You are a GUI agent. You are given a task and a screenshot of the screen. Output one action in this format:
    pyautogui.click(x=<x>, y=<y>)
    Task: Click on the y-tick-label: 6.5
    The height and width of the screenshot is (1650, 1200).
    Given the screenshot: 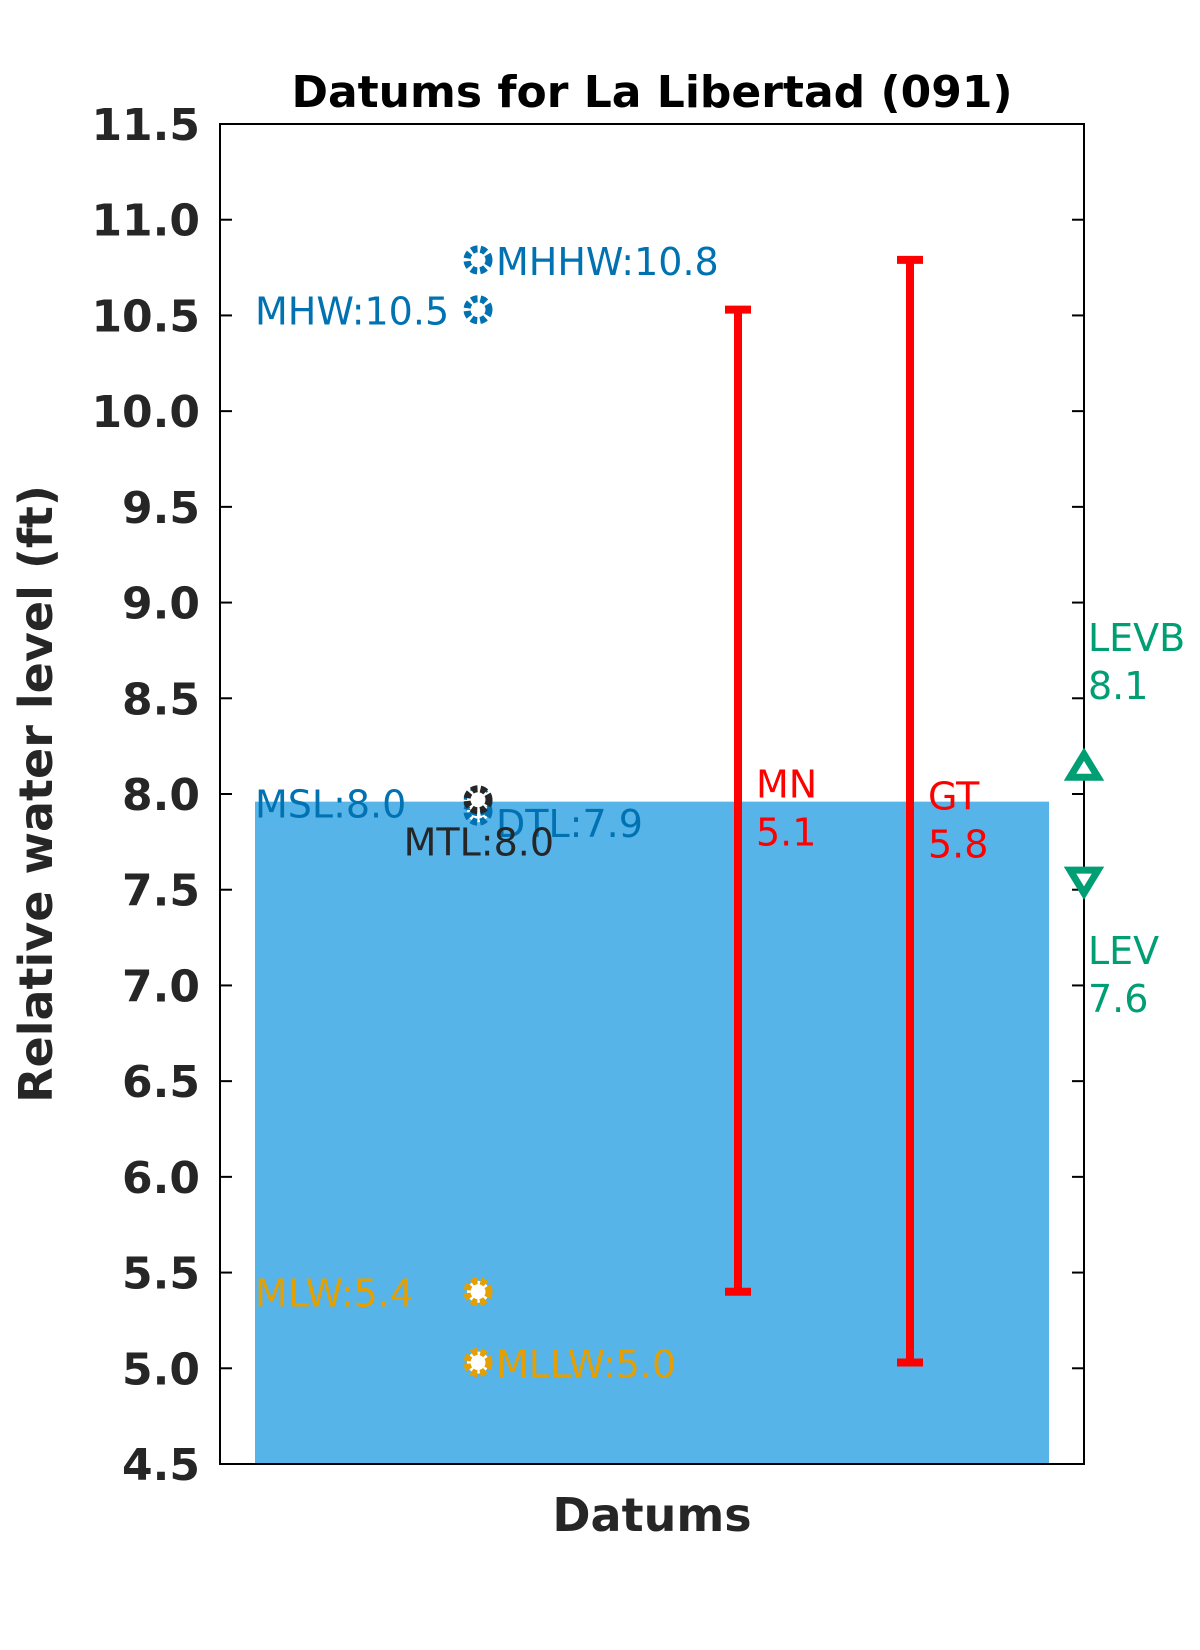 What is the action you would take?
    pyautogui.click(x=161, y=1082)
    